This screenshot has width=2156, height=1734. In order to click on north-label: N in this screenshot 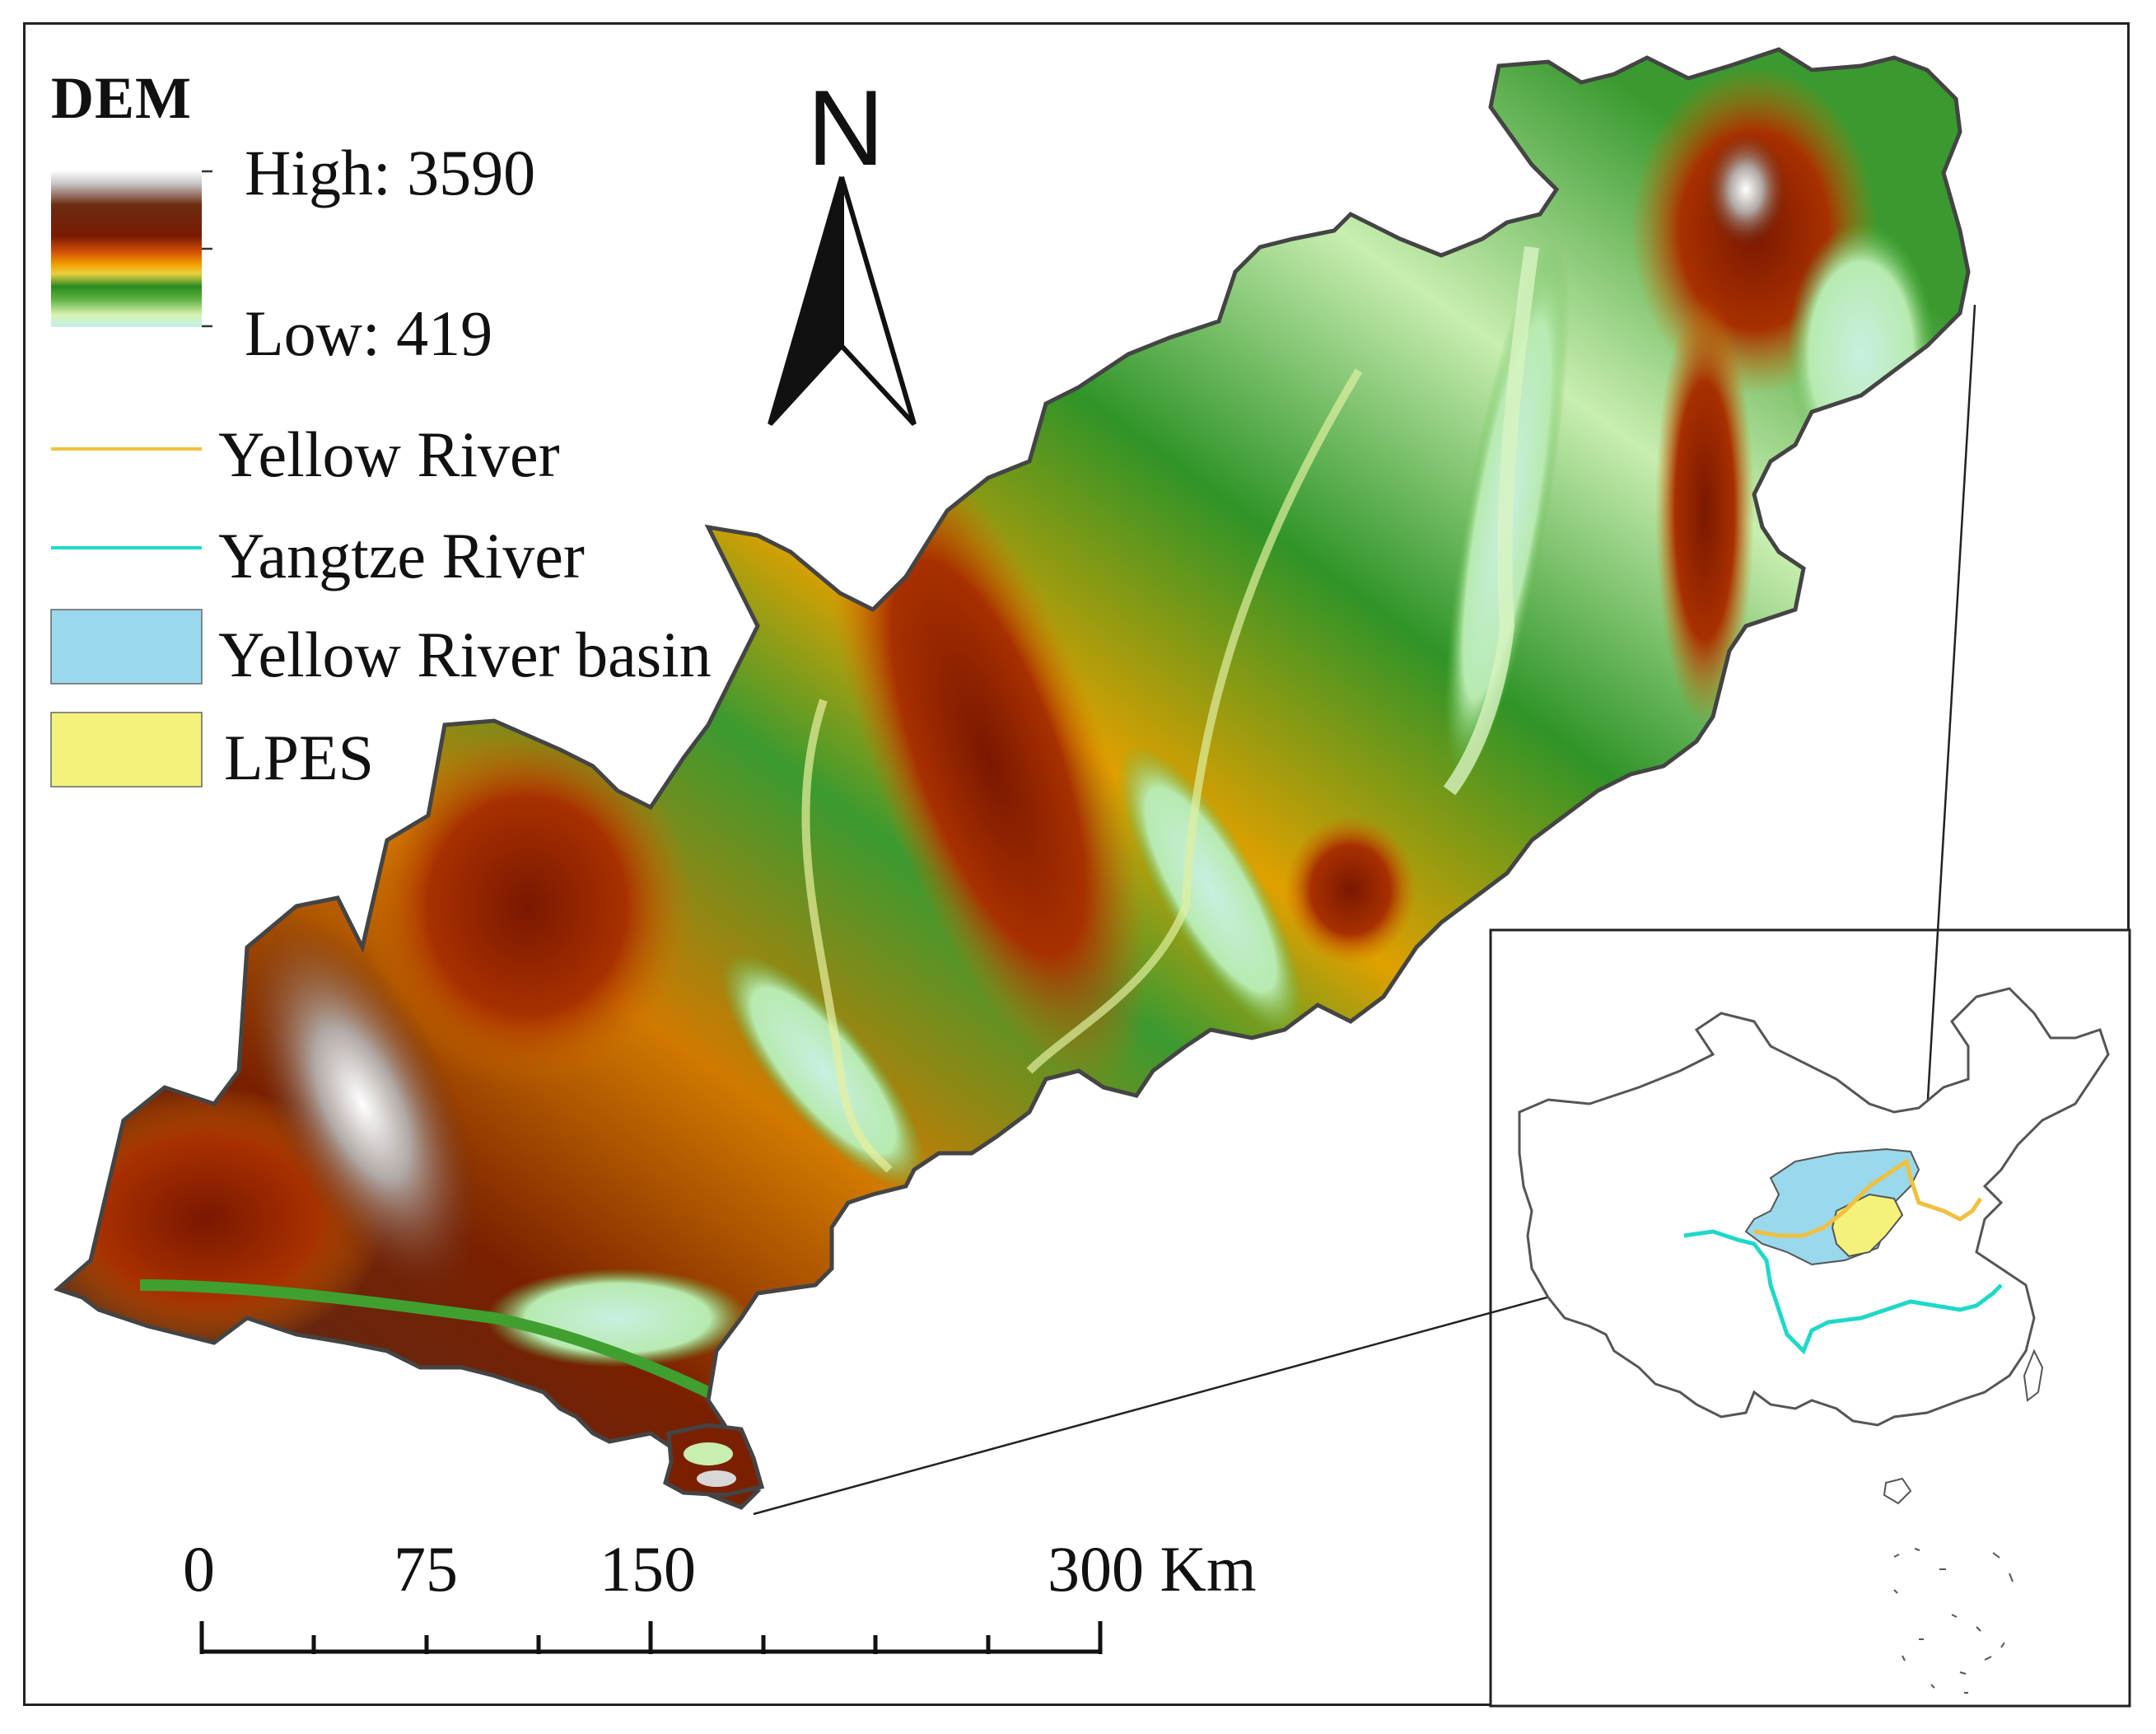, I will do `click(845, 128)`.